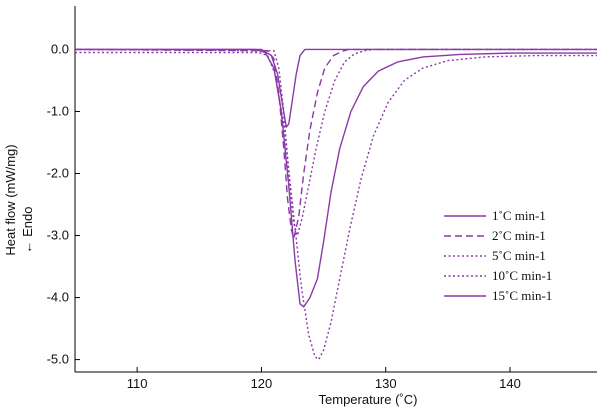 This screenshot has width=600, height=411. What do you see at coordinates (519, 235) in the screenshot?
I see `legend-label: 2˚C min-1` at bounding box center [519, 235].